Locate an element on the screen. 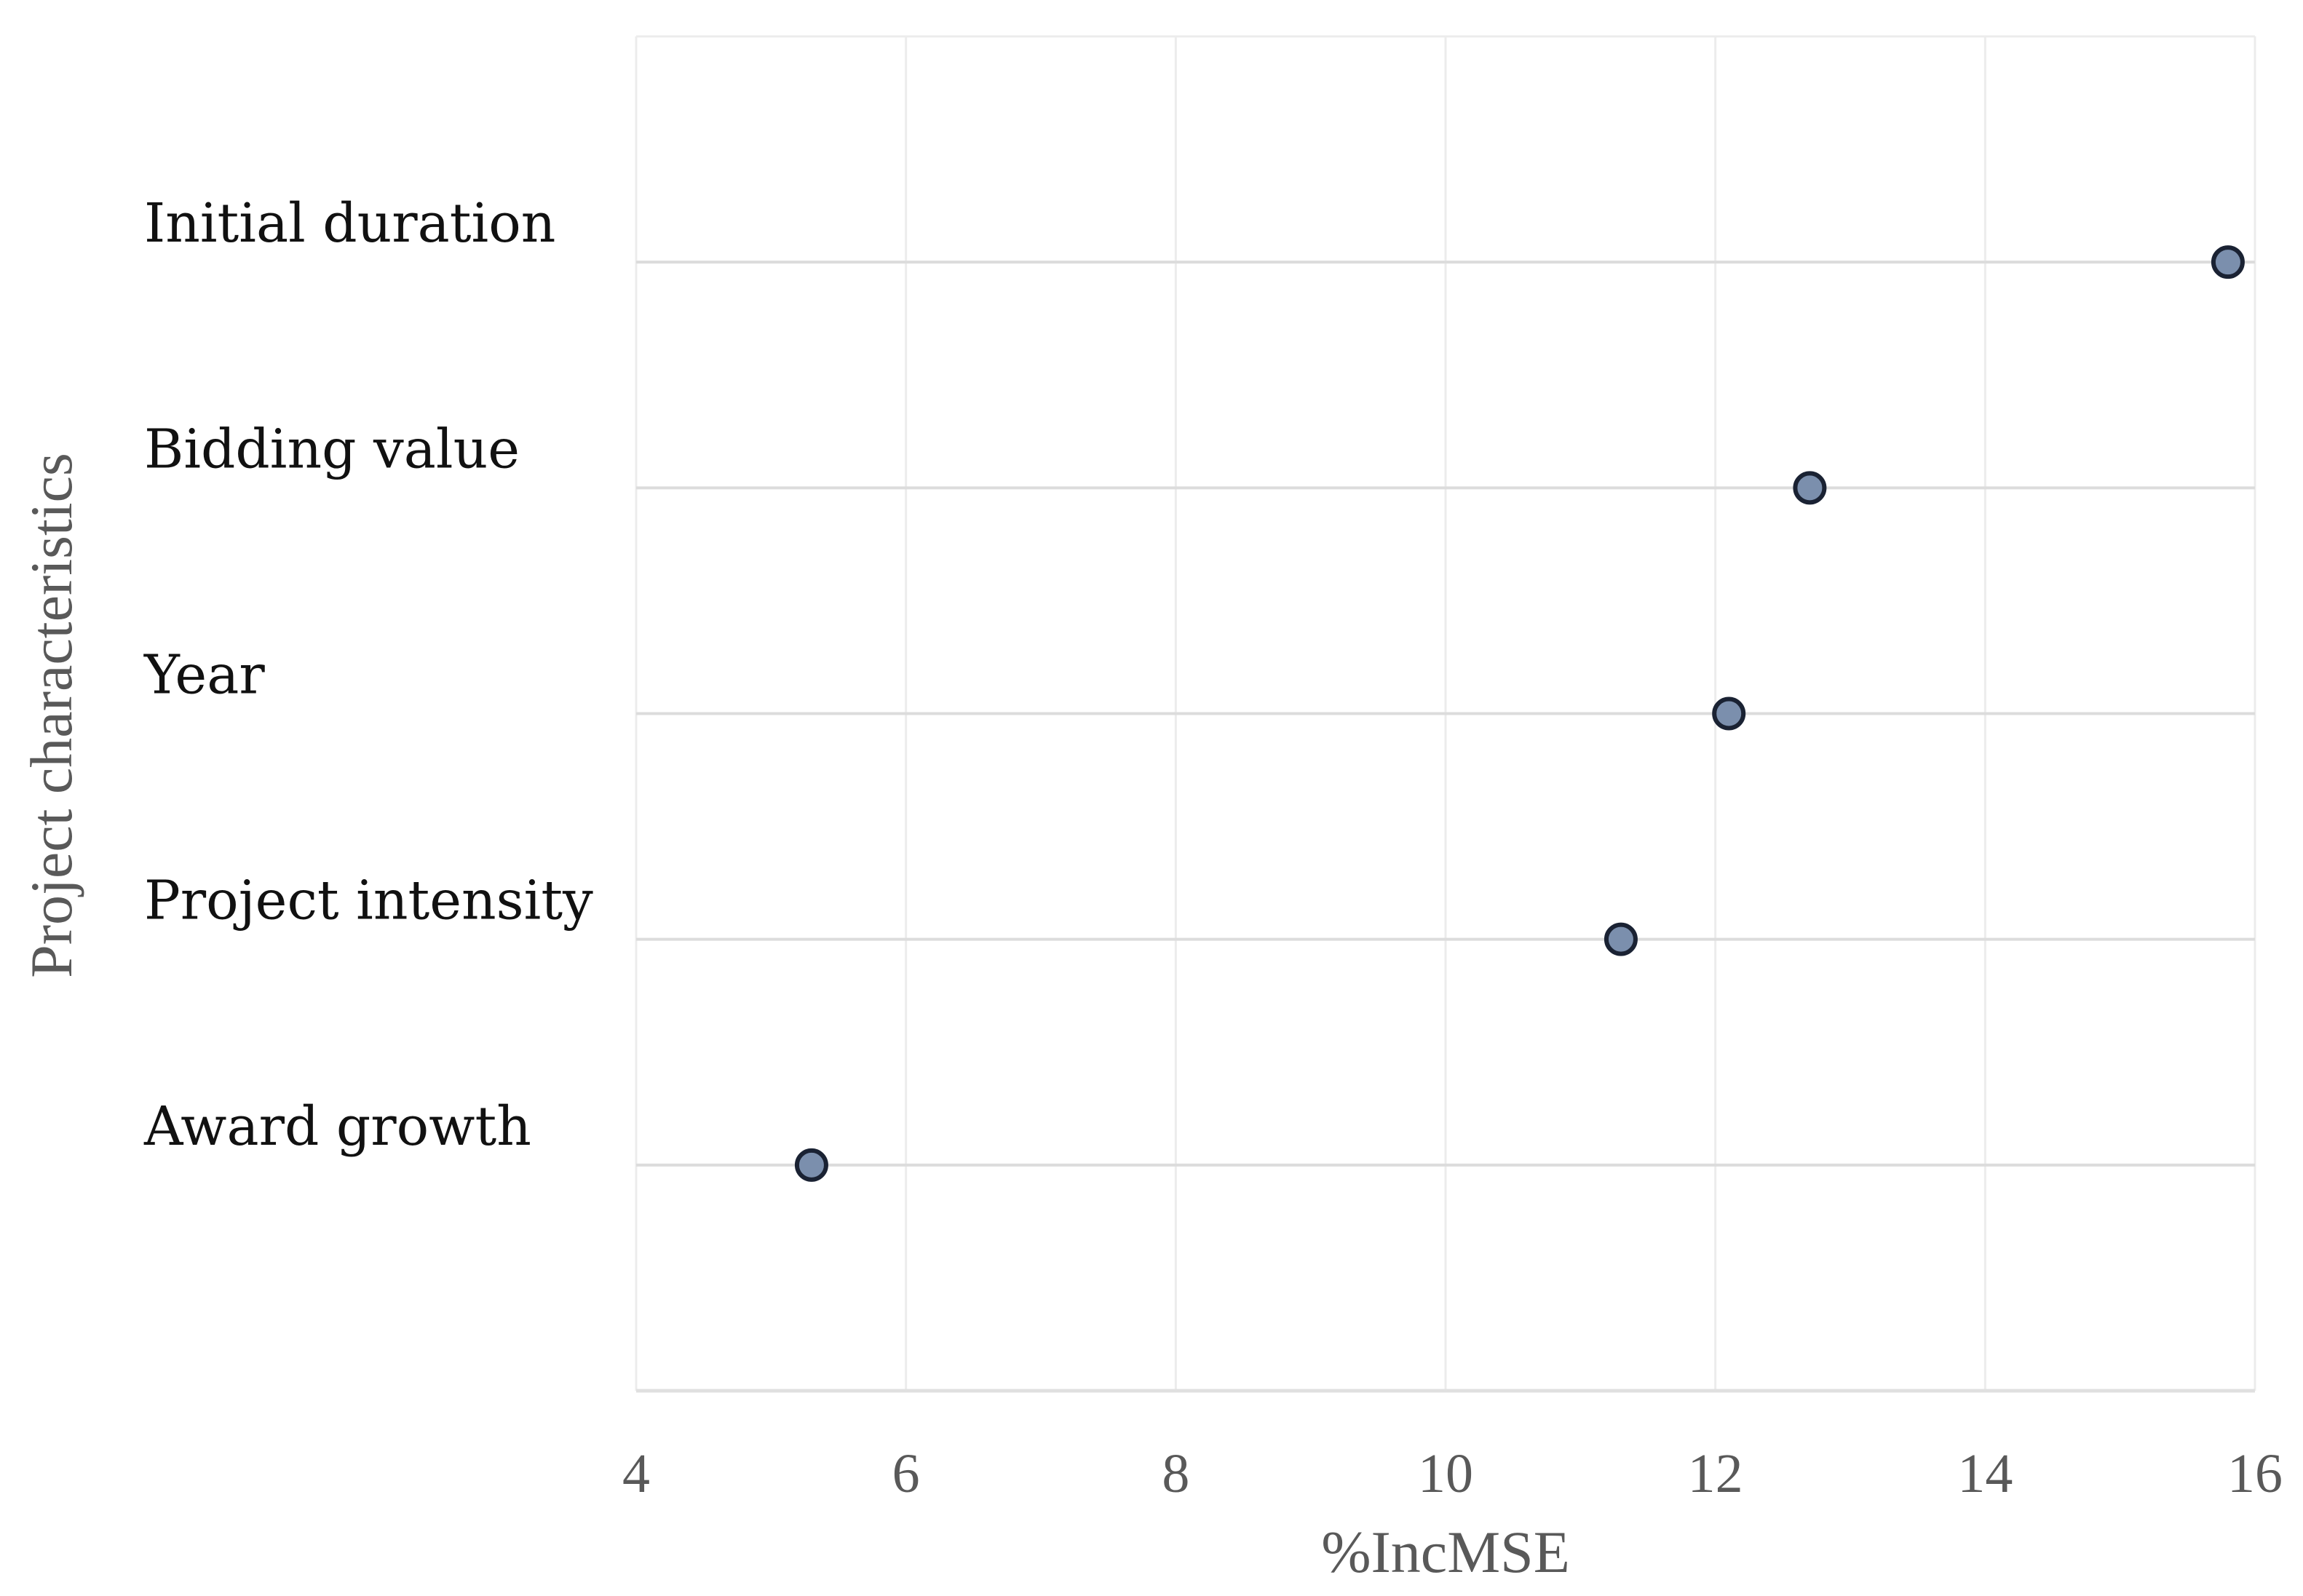 The image size is (2303, 1596). x-tick-label: 4 is located at coordinates (636, 1473).